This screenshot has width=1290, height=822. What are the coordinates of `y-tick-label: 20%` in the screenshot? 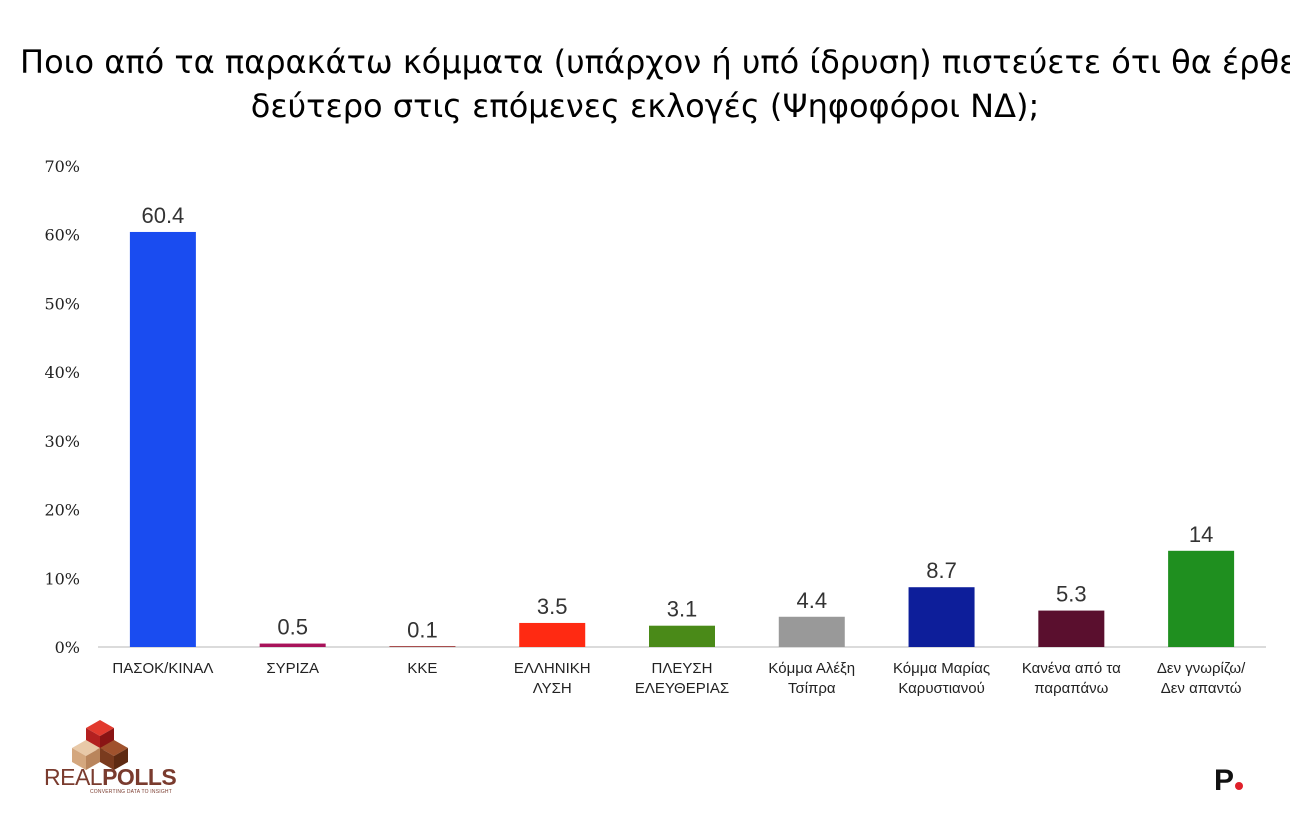 It's located at (62, 510).